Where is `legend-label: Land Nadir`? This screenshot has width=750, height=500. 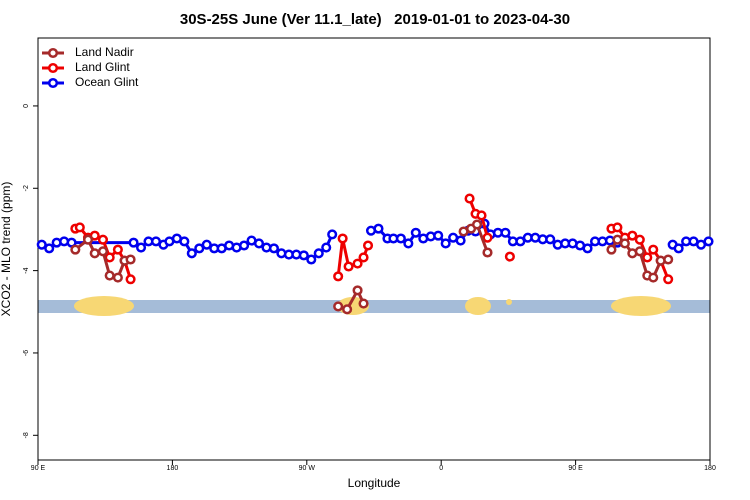
legend-label: Land Nadir is located at coordinates (104, 52).